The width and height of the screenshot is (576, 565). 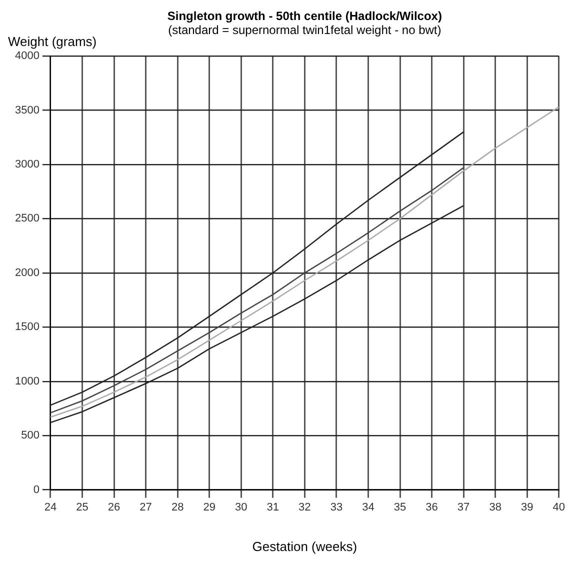 What do you see at coordinates (27, 327) in the screenshot?
I see `y-tick-label: 1500` at bounding box center [27, 327].